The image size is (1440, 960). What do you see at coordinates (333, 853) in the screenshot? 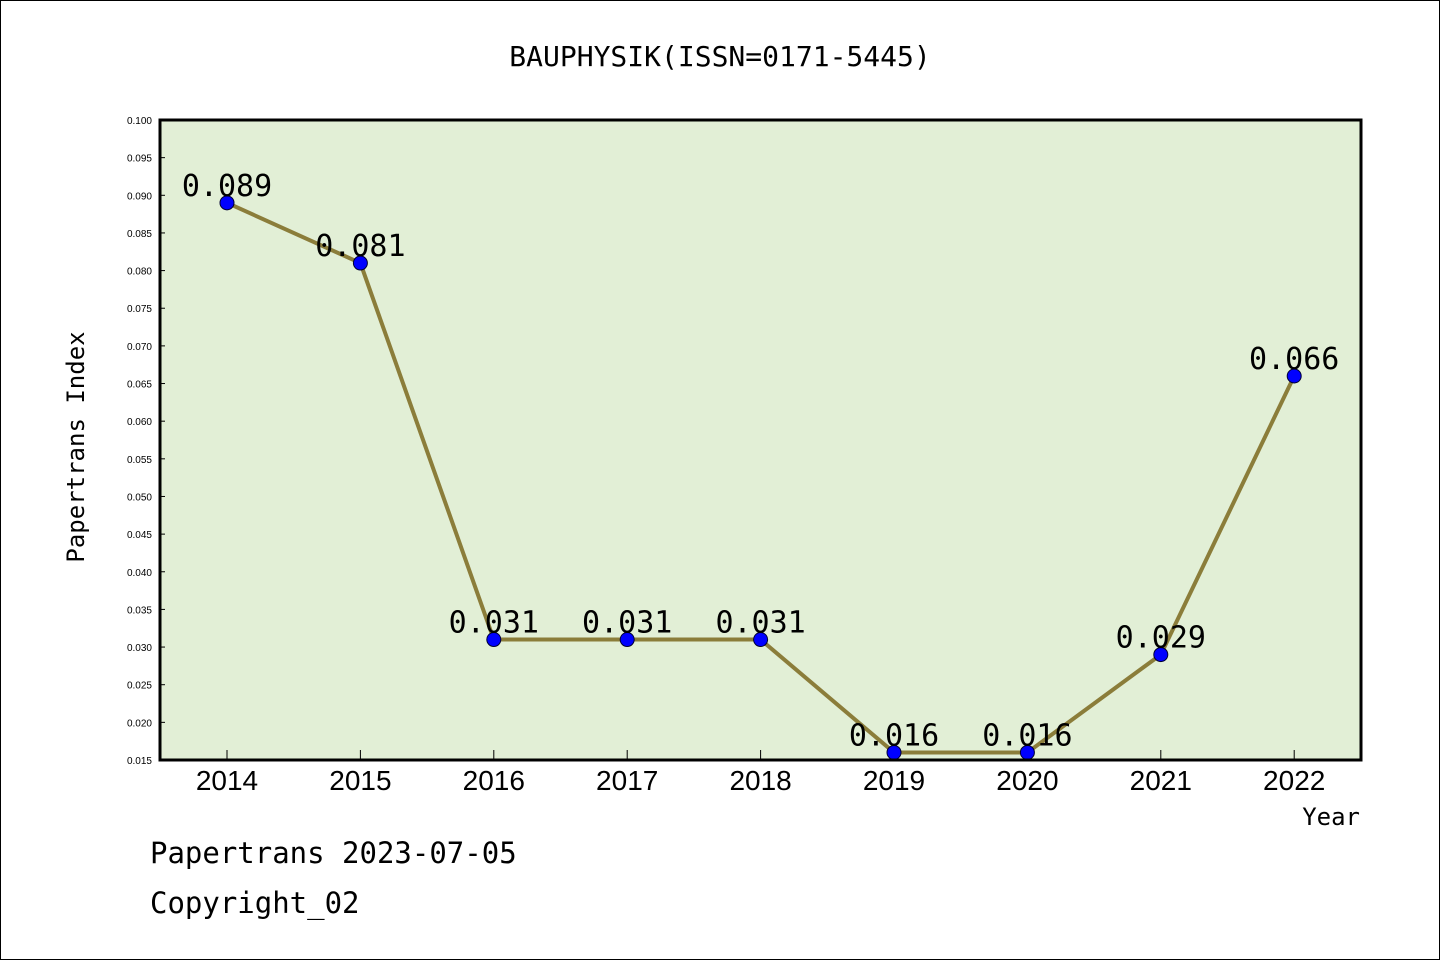
I see `footer-date: Papertrans 2023-07-05` at bounding box center [333, 853].